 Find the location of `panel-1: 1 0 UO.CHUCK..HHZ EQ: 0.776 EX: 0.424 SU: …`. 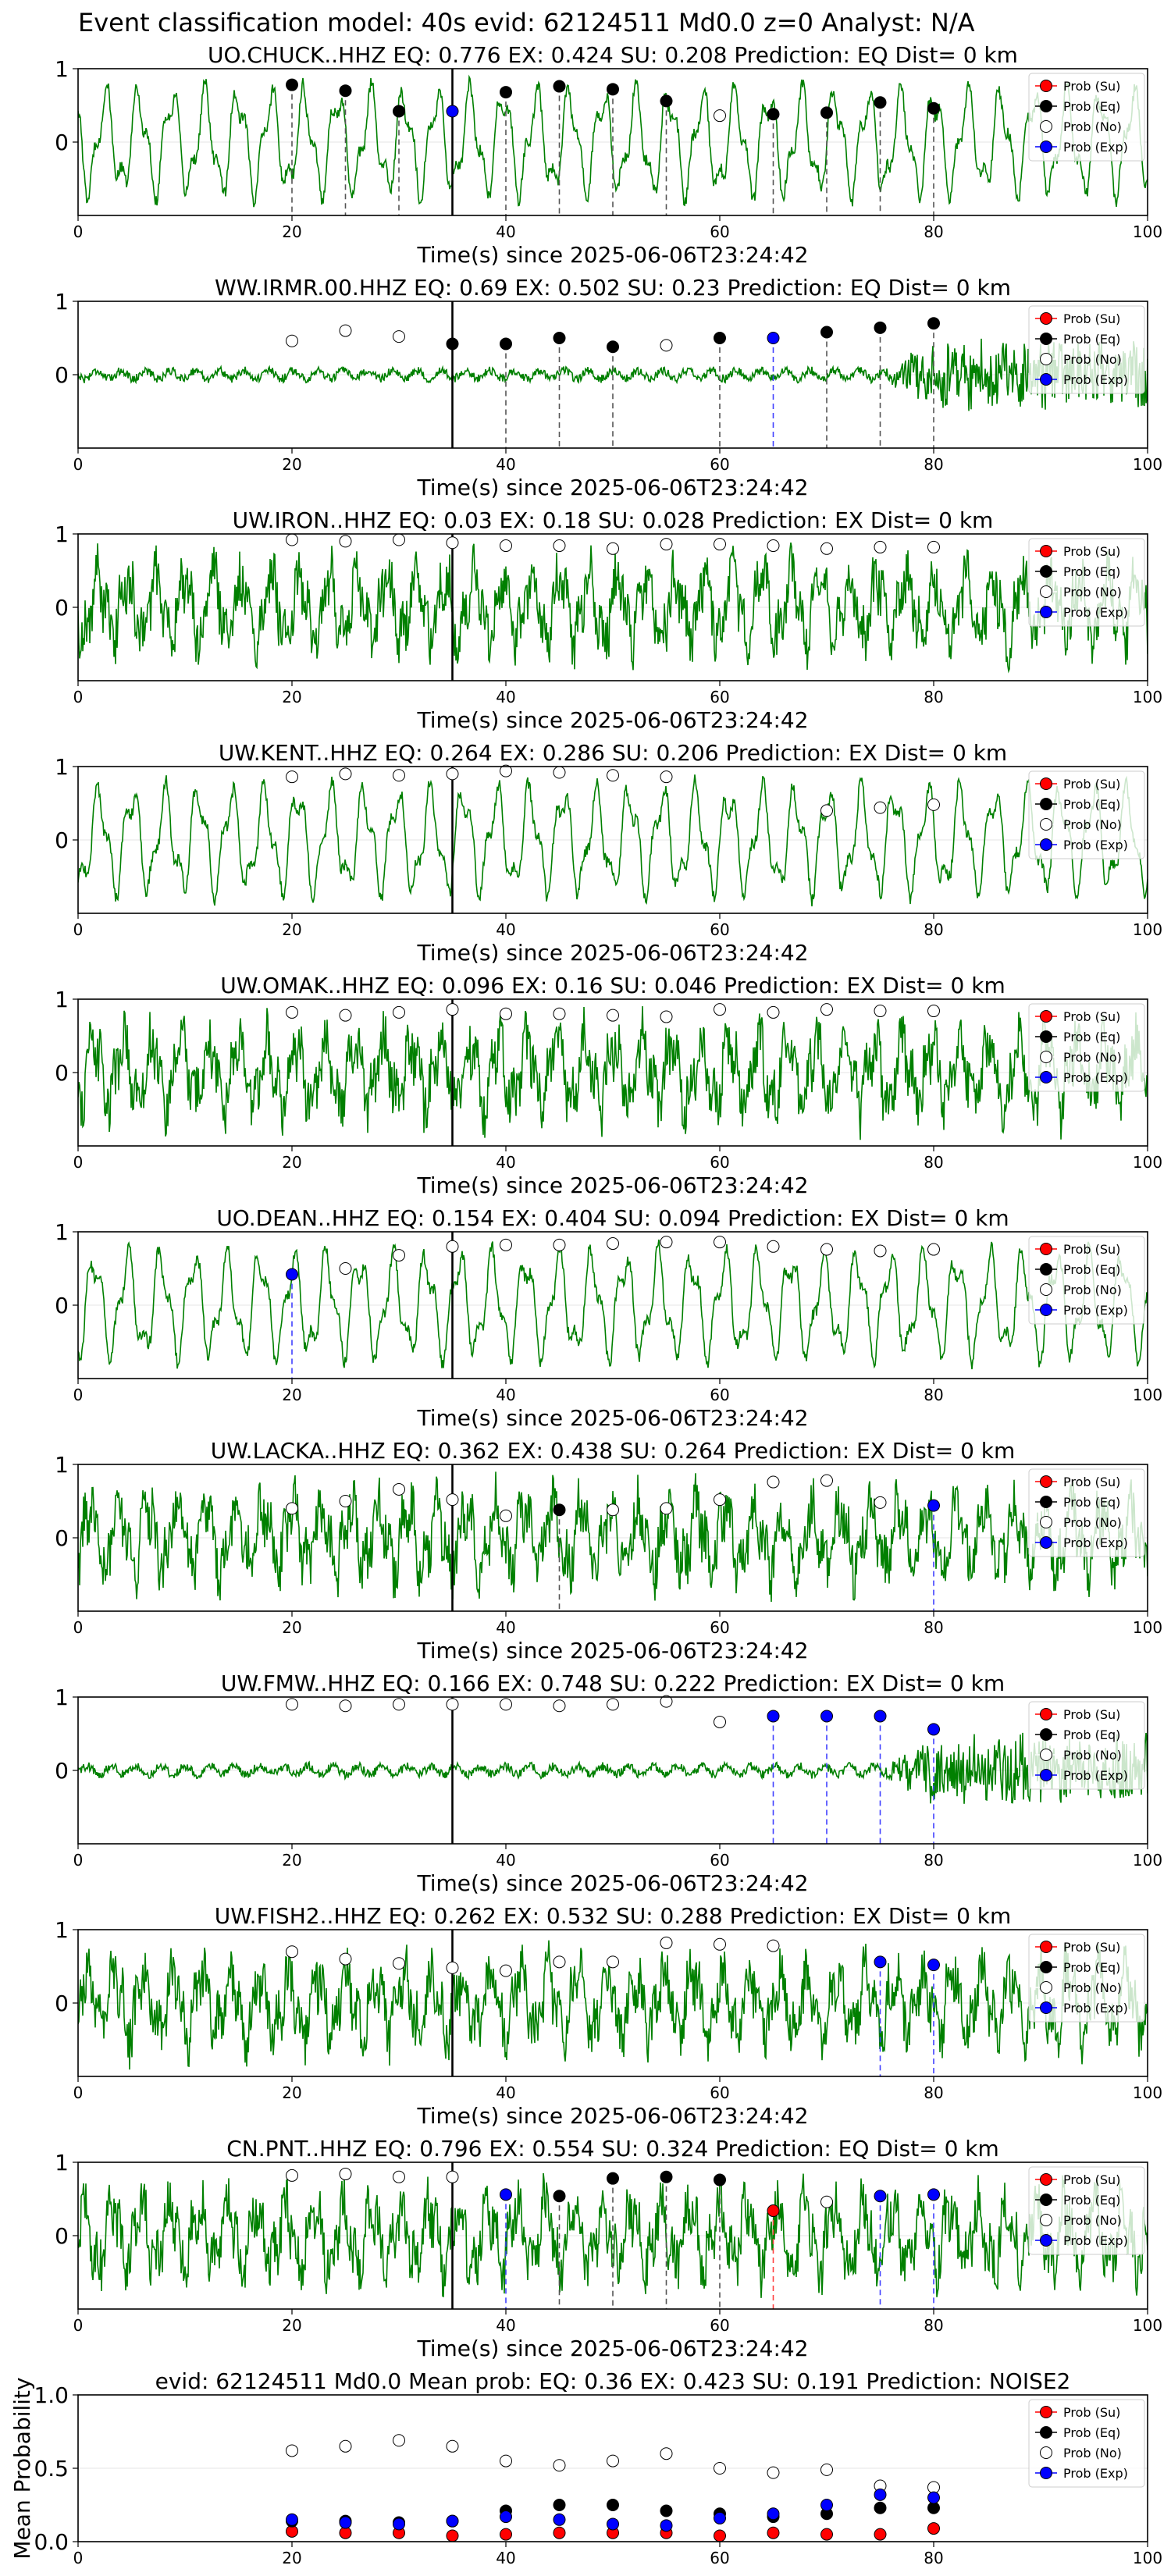

panel-1: 1 0 UO.CHUCK..HHZ EQ: 0.776 EX: 0.424 SU: … is located at coordinates (608, 155).